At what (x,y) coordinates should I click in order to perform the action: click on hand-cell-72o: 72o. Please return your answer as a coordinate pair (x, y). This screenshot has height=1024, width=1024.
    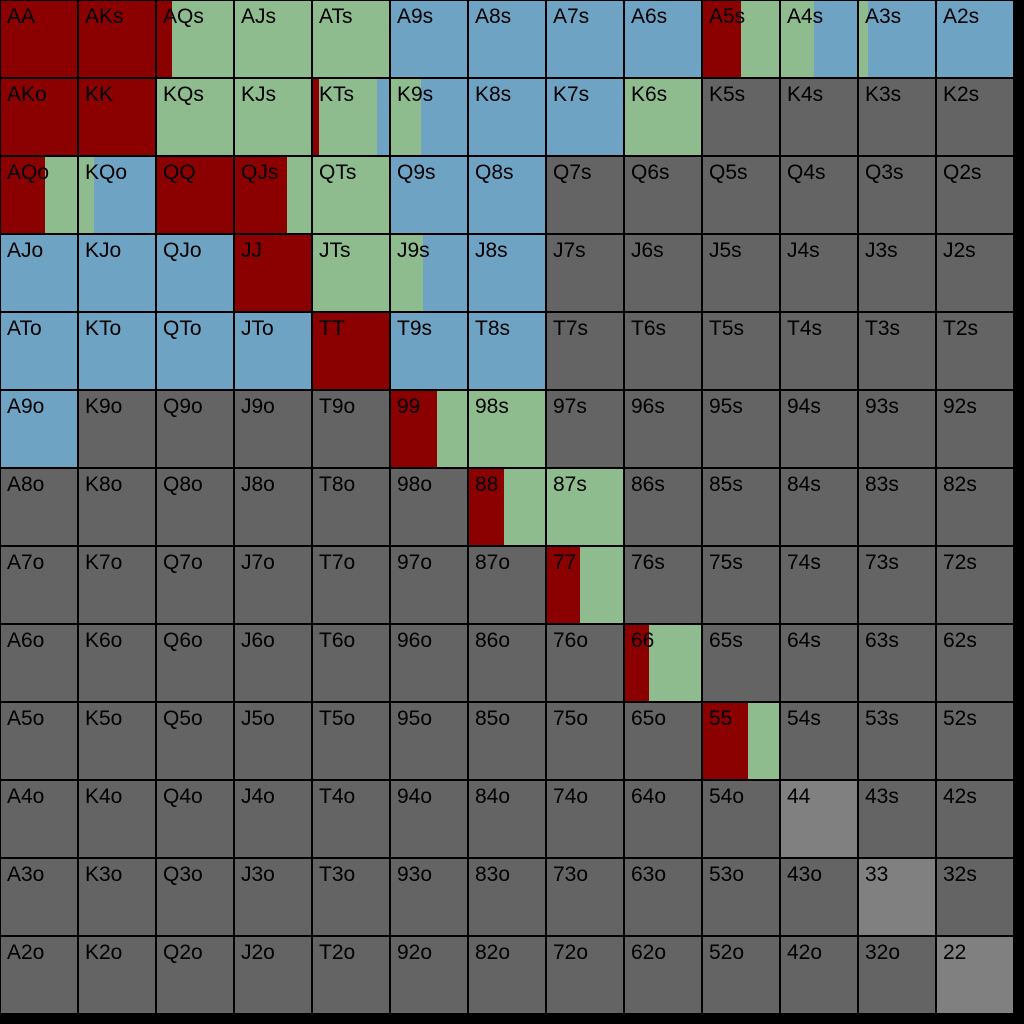
    Looking at the image, I should click on (585, 975).